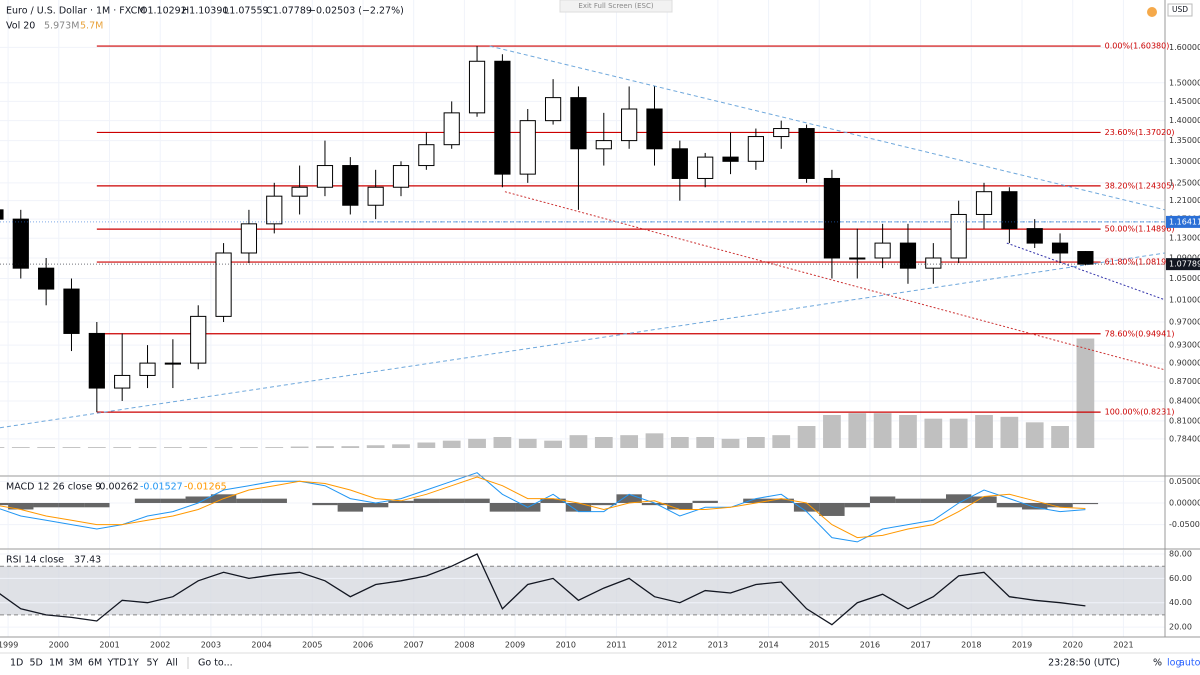 The width and height of the screenshot is (1200, 675). Describe the element at coordinates (172, 663) in the screenshot. I see `timeframe-button: All` at that location.